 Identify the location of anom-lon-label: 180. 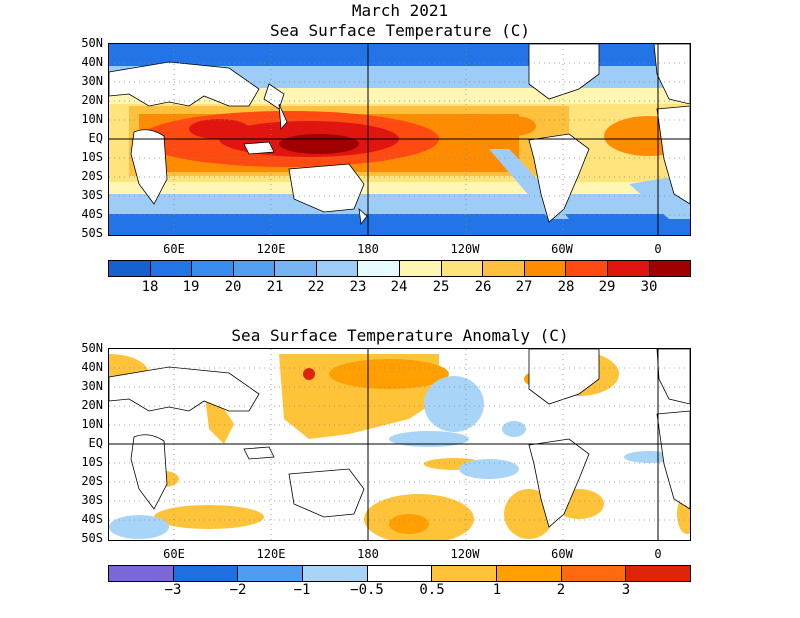
(368, 554).